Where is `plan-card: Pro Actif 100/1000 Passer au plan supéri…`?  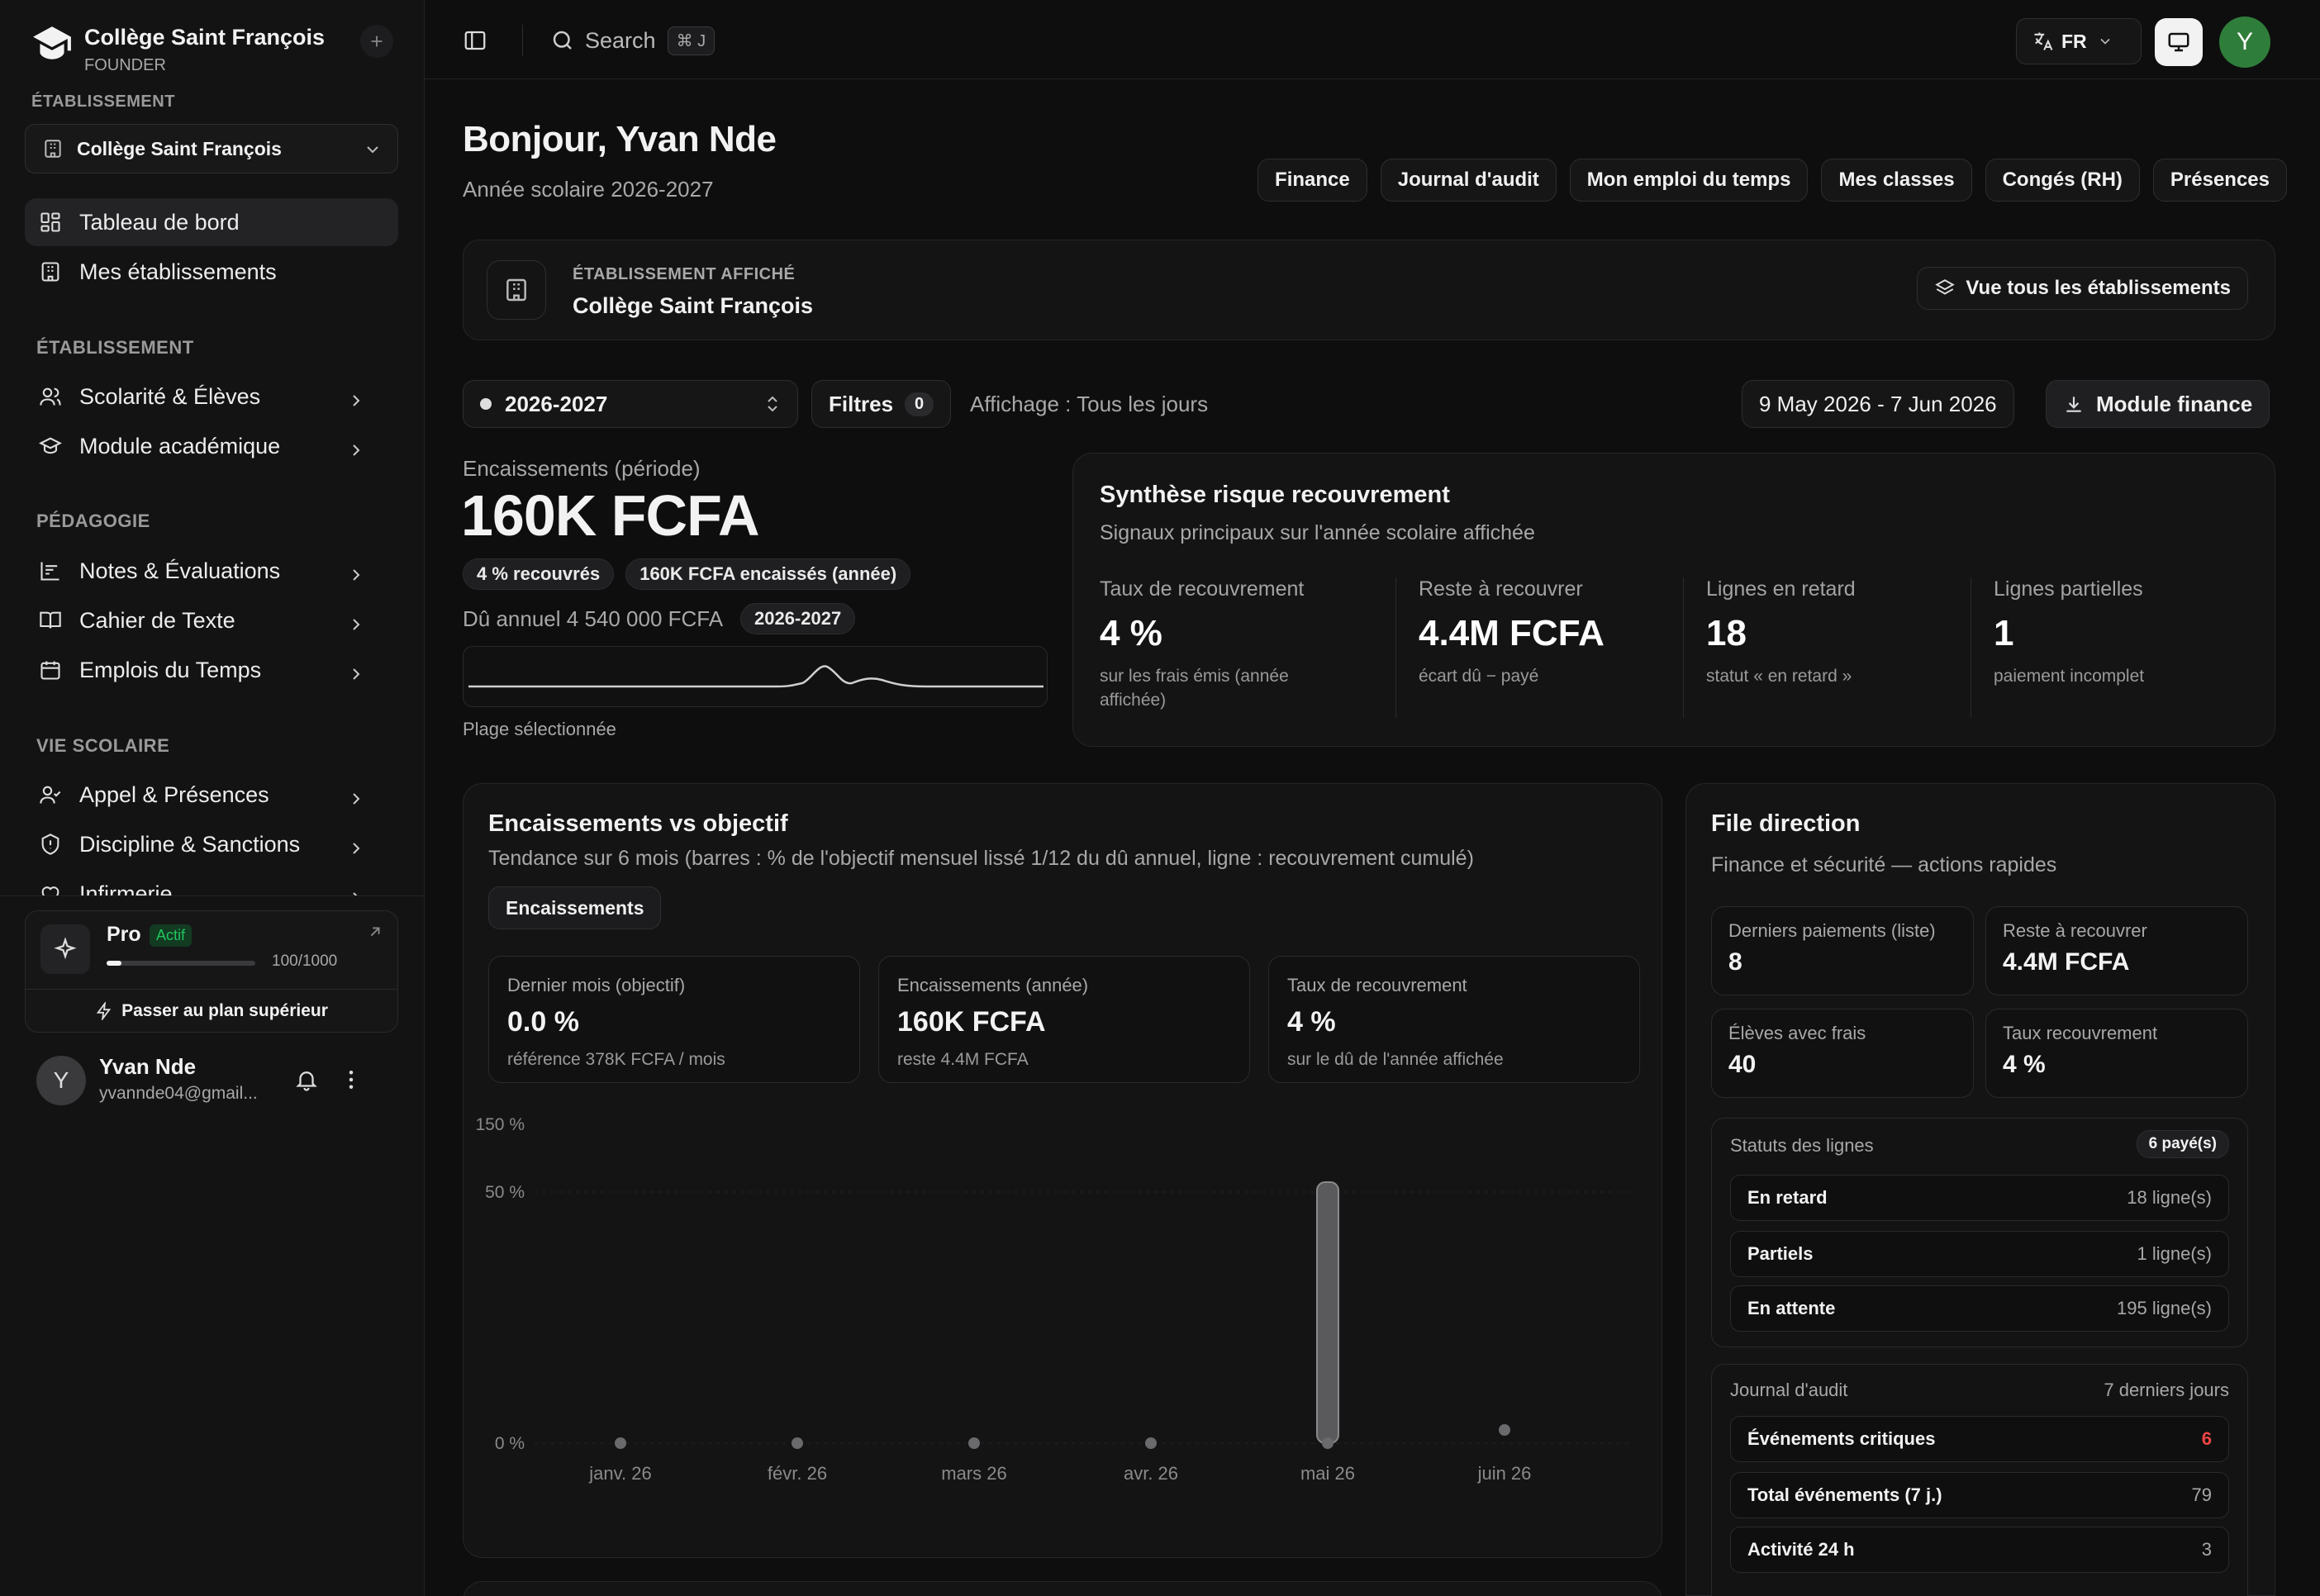
plan-card: Pro Actif 100/1000 Passer au plan supéri… is located at coordinates (212, 972).